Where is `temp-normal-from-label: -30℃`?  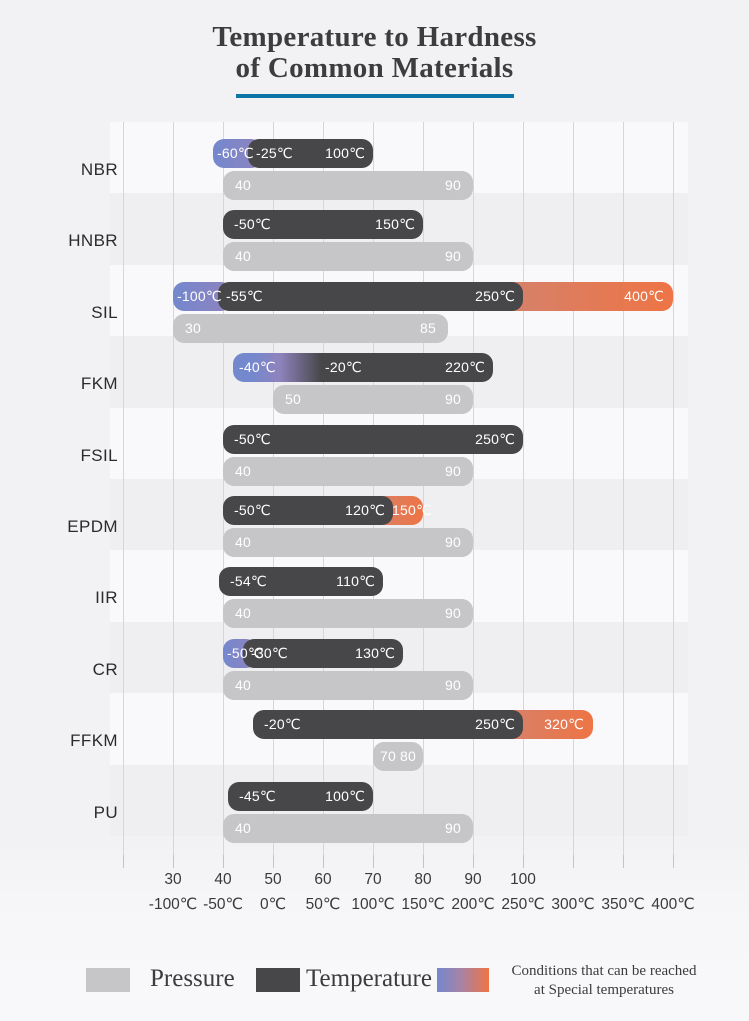 temp-normal-from-label: -30℃ is located at coordinates (269, 652).